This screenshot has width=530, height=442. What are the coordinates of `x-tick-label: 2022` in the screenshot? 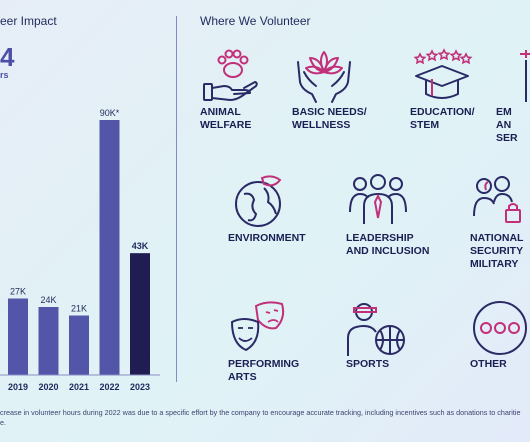 It's located at (109, 387).